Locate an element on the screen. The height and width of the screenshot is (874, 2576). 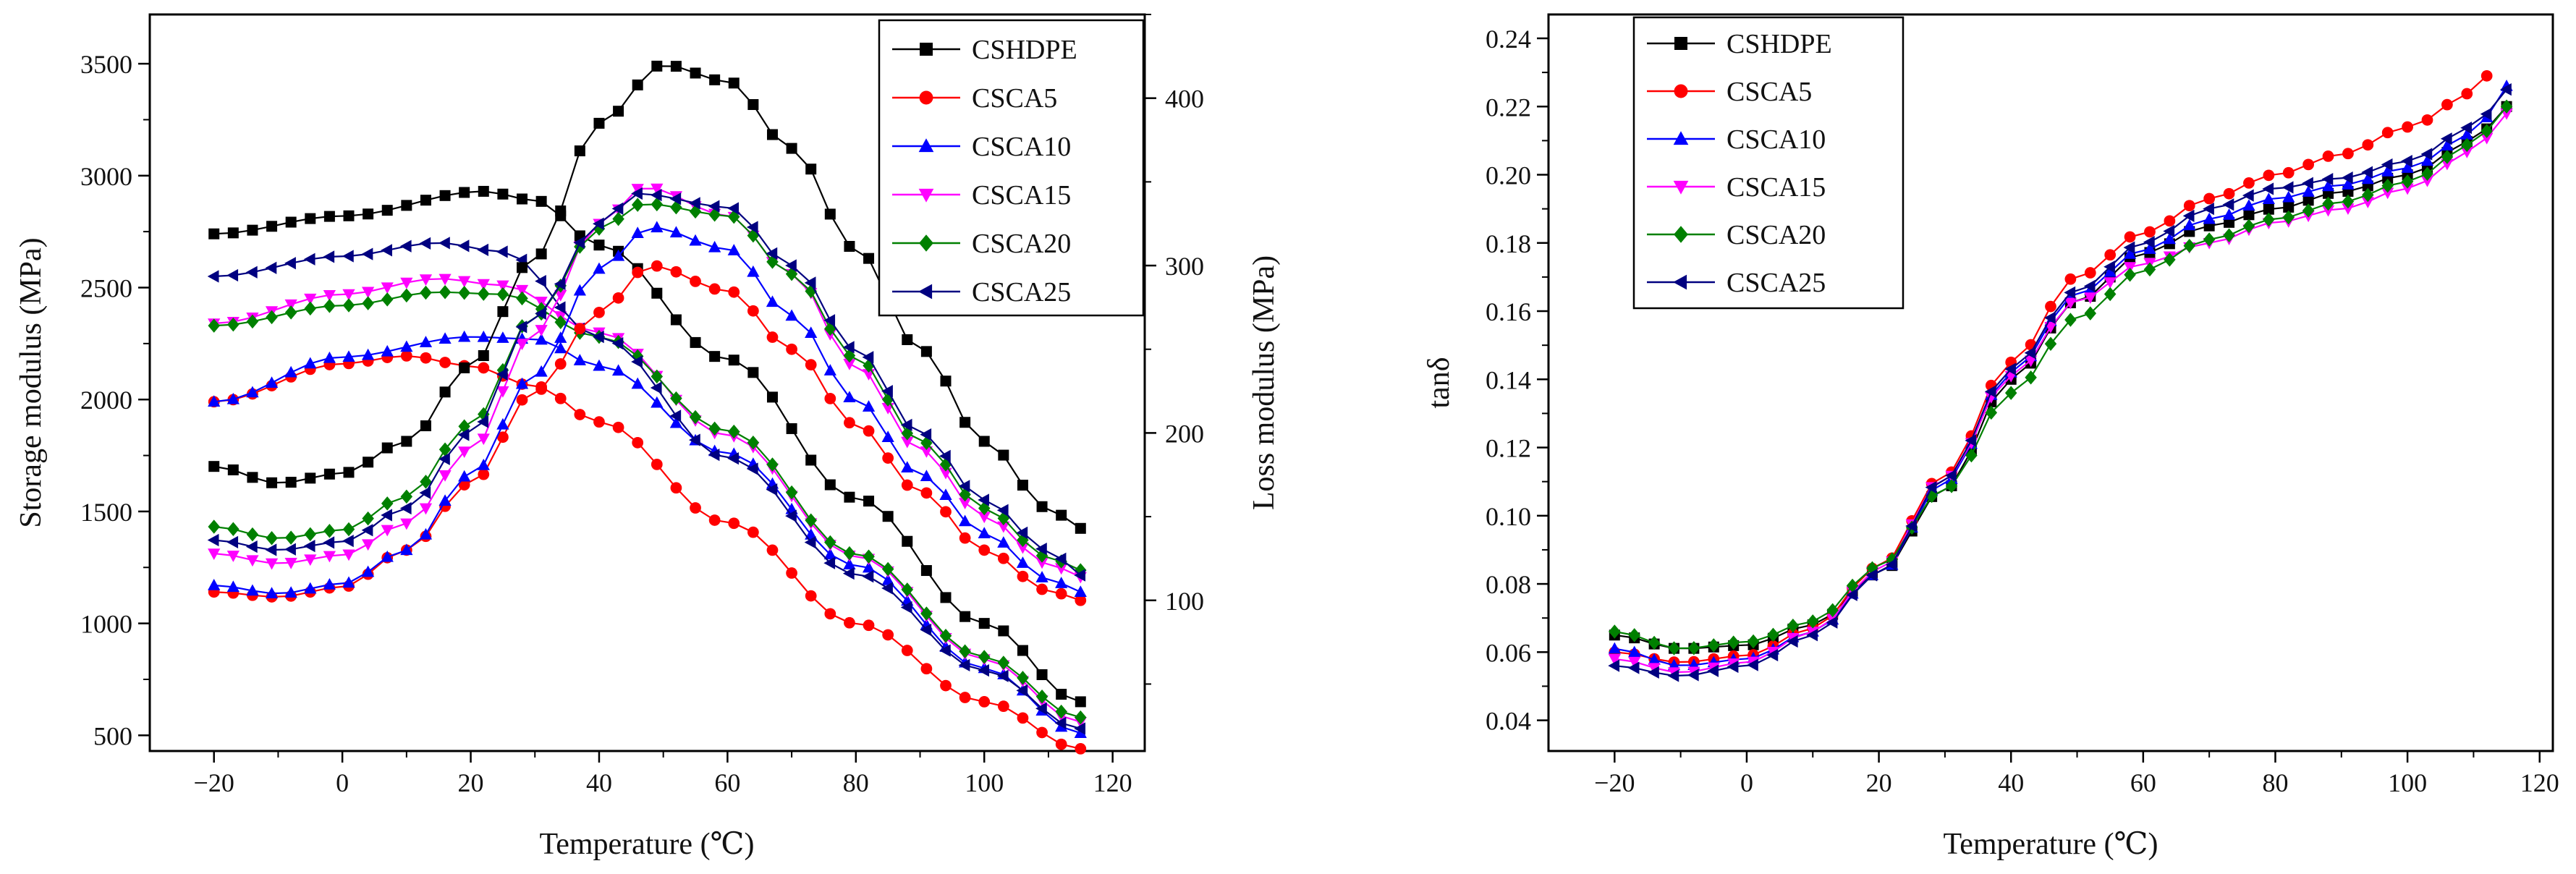
chart2-x-tick-labels: −20 0 20 40 60 80 100 120 is located at coordinates (2076, 782).